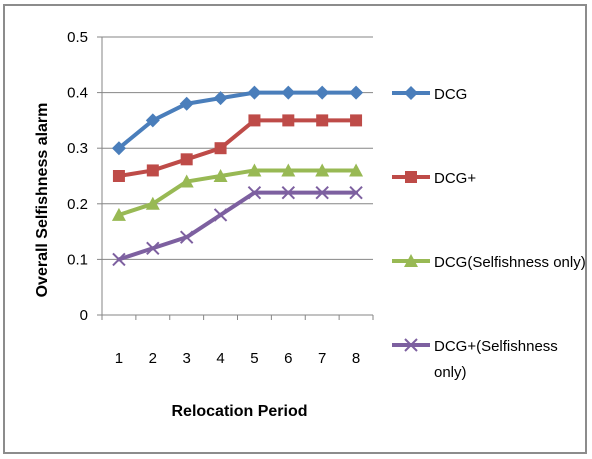 The image size is (592, 459). What do you see at coordinates (322, 358) in the screenshot?
I see `x-tick-label: 7` at bounding box center [322, 358].